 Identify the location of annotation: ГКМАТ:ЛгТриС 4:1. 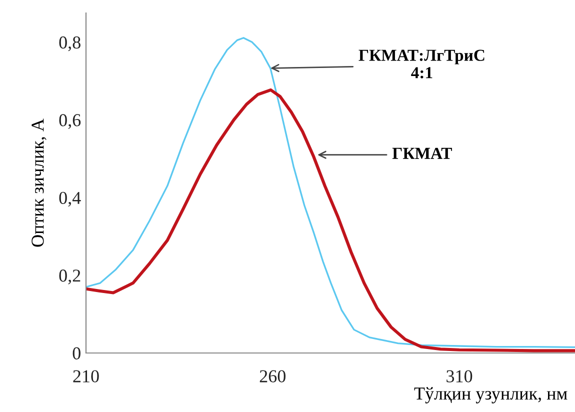
(421, 64).